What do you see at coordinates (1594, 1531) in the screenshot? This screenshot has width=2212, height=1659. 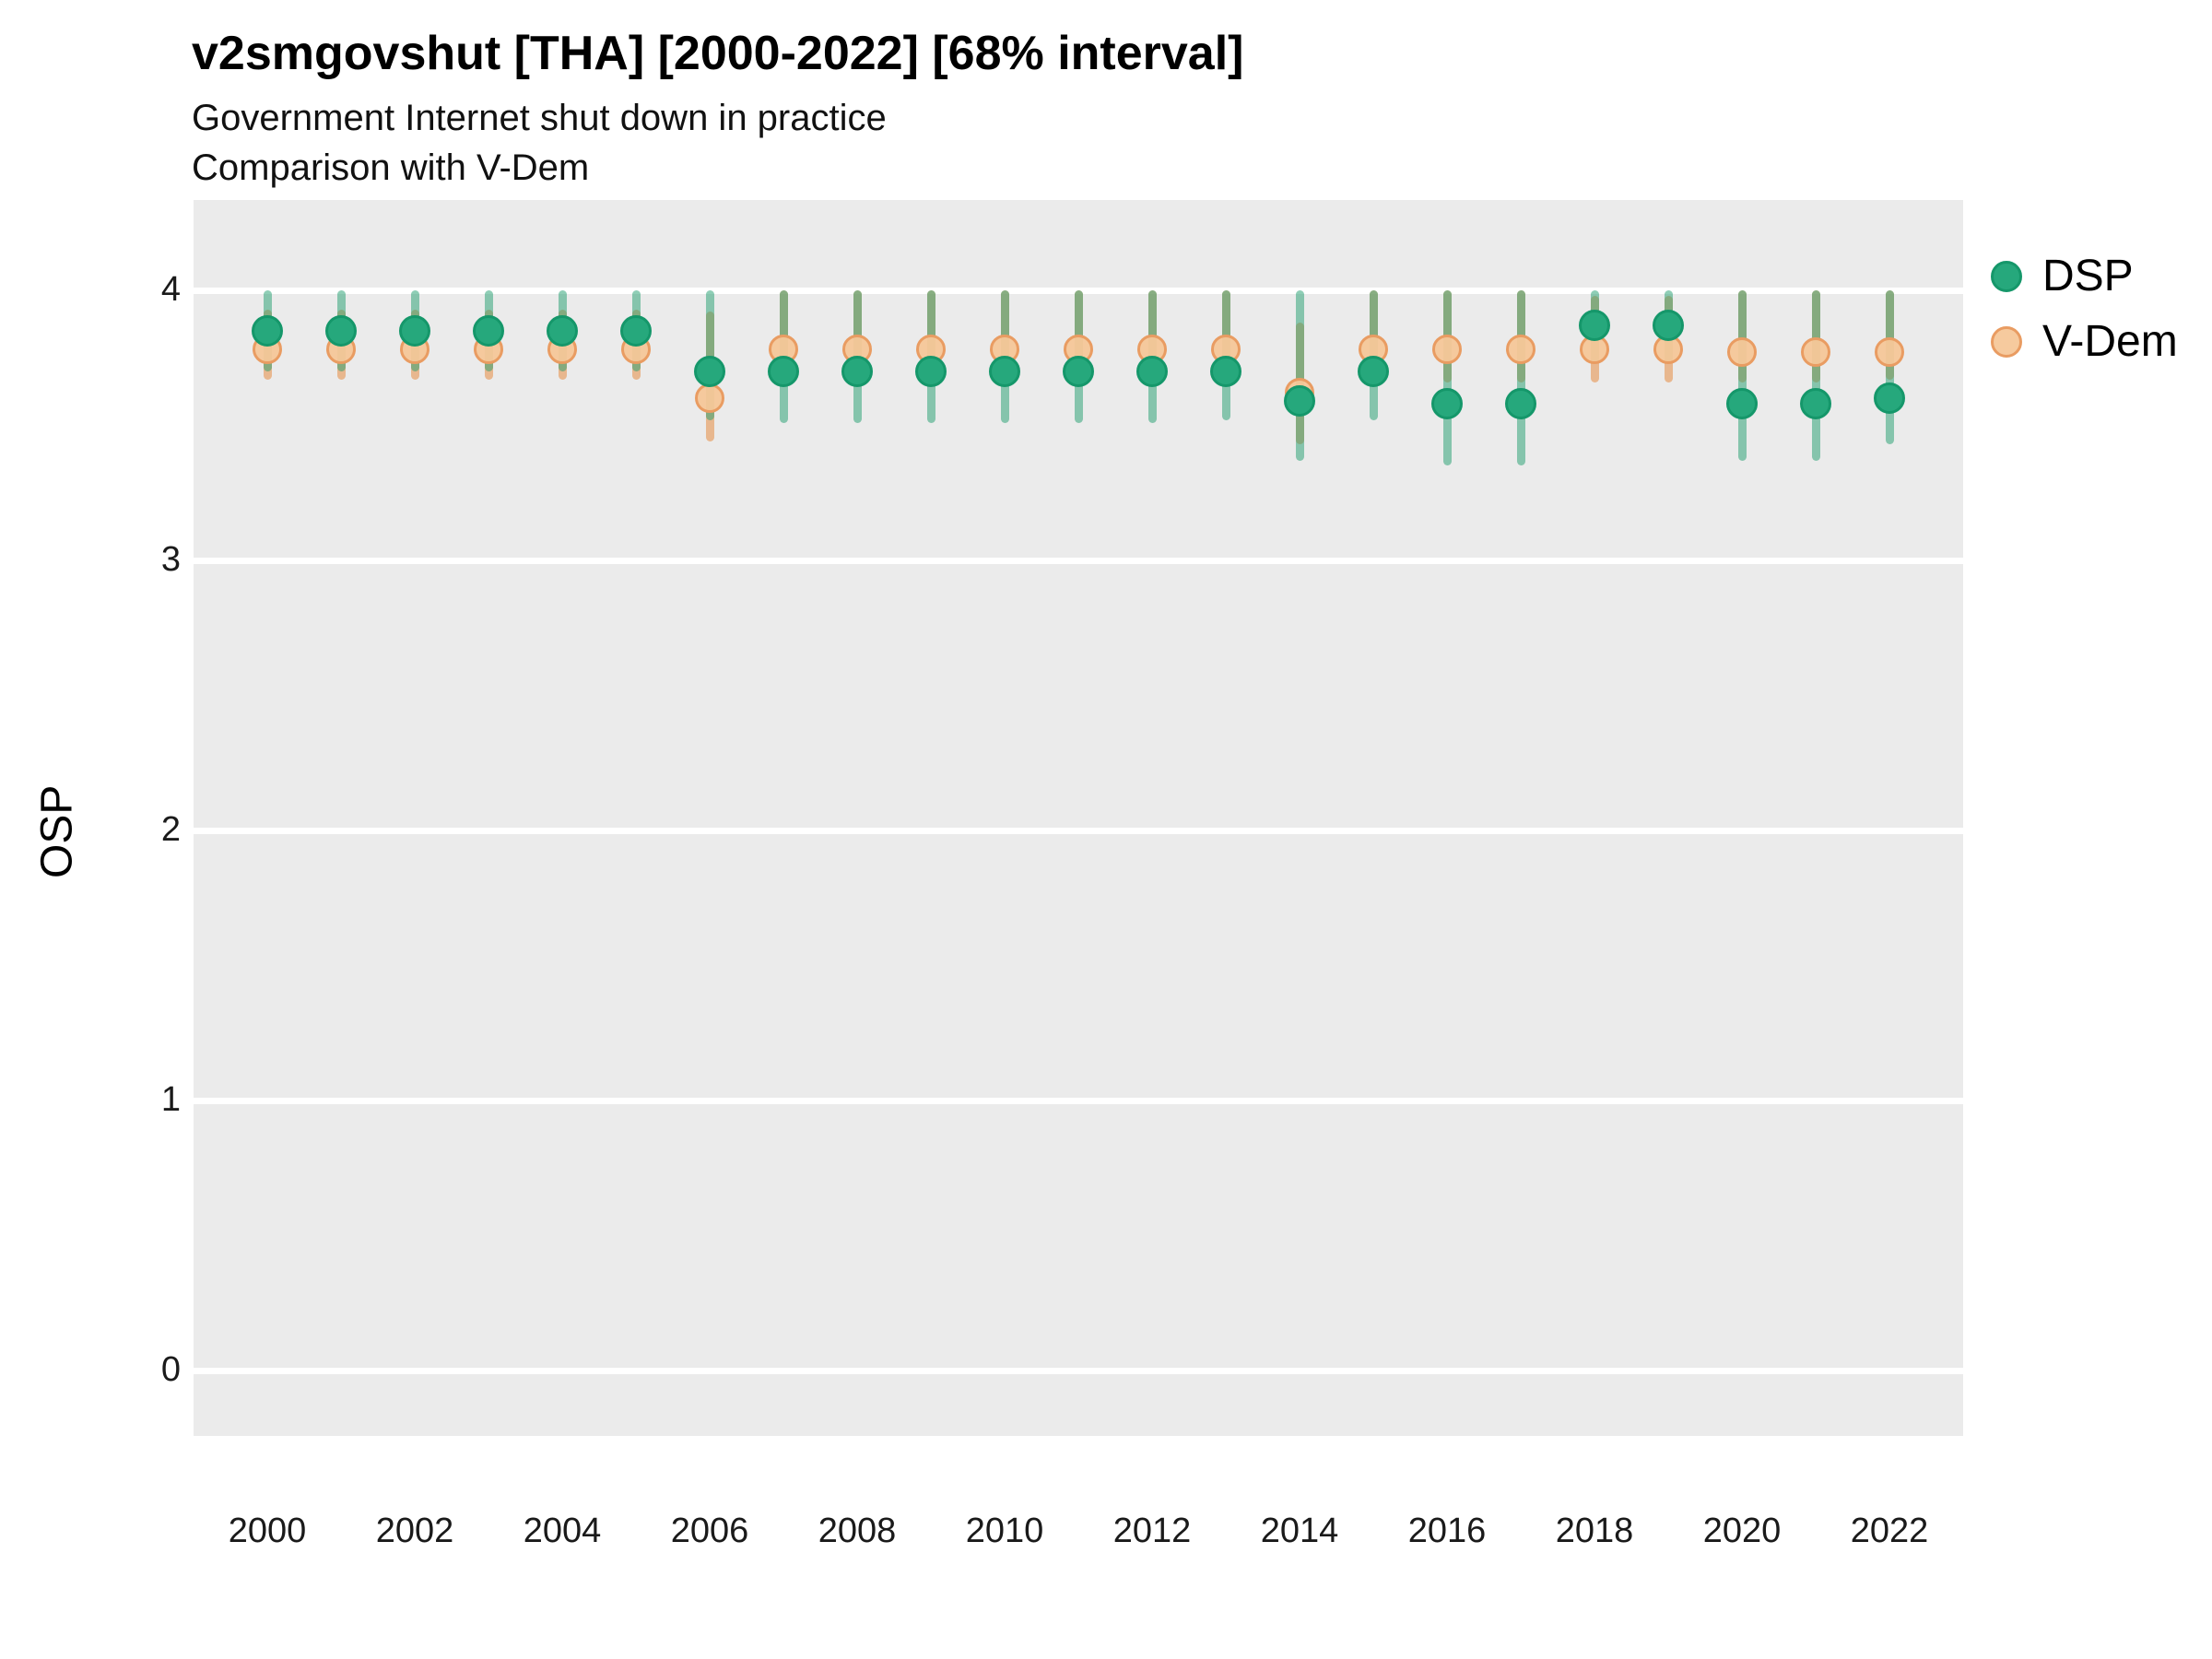 I see `x-tick-label-2018: 2018` at bounding box center [1594, 1531].